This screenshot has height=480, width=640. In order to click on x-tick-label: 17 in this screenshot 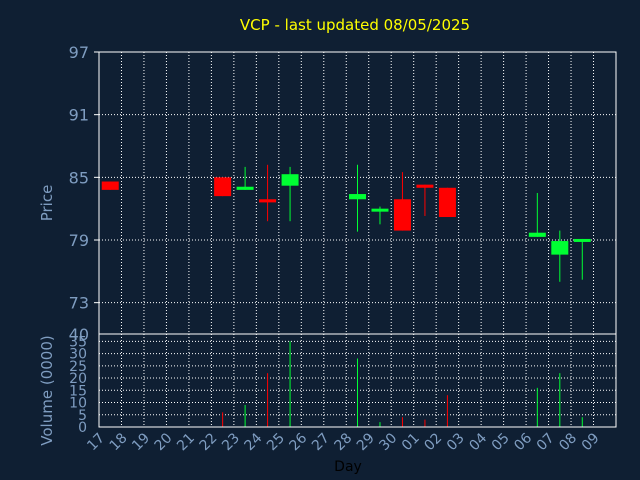, I will do `click(96, 442)`.